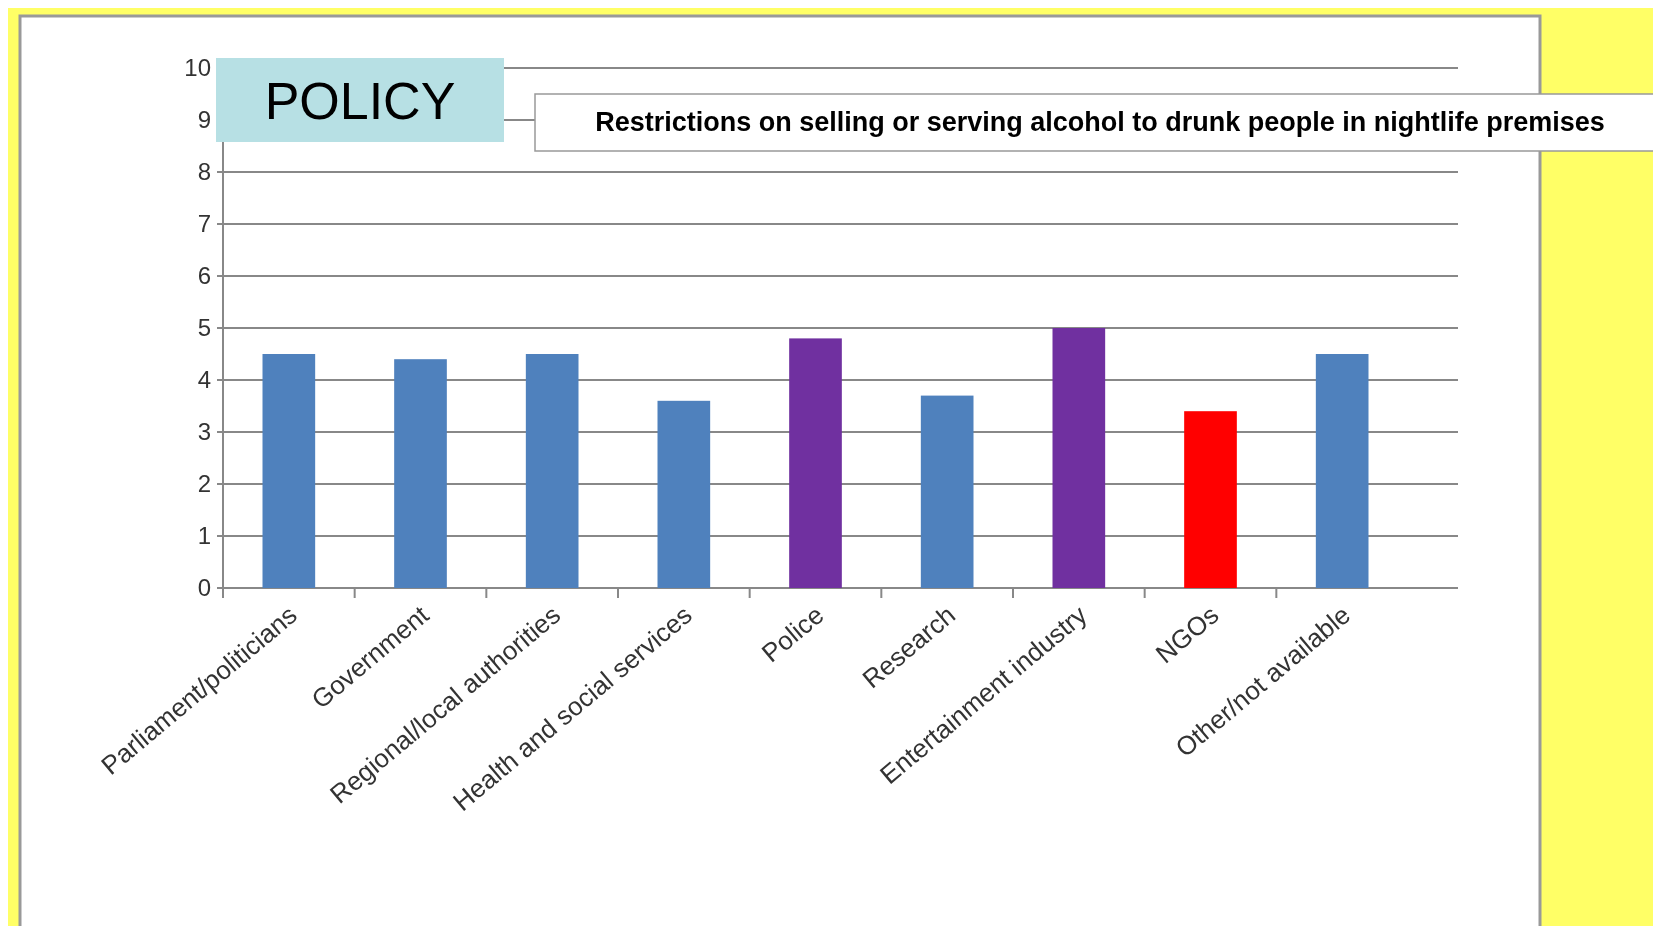 The image size is (1661, 934). What do you see at coordinates (204, 276) in the screenshot?
I see `y-tick-label: 6` at bounding box center [204, 276].